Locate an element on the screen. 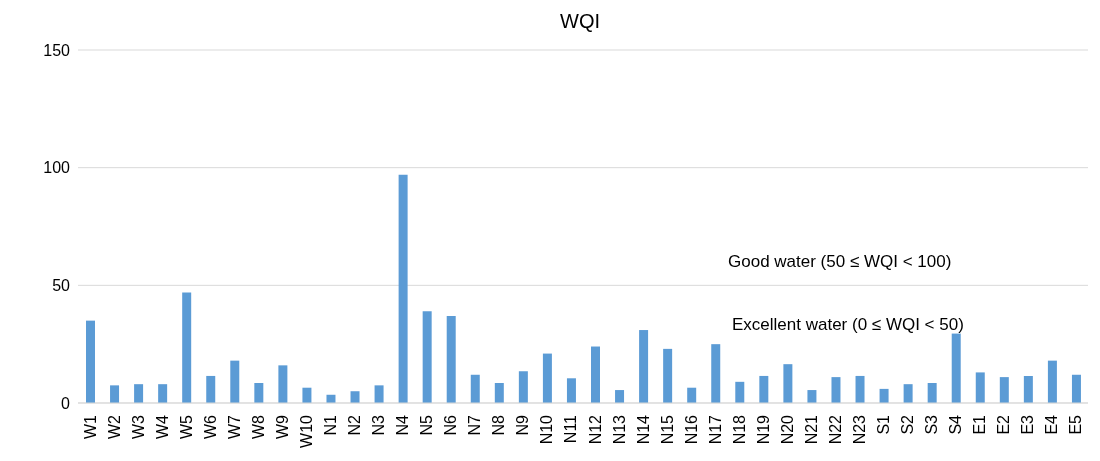 Image resolution: width=1100 pixels, height=461 pixels. x-tick-label: S2 is located at coordinates (908, 424).